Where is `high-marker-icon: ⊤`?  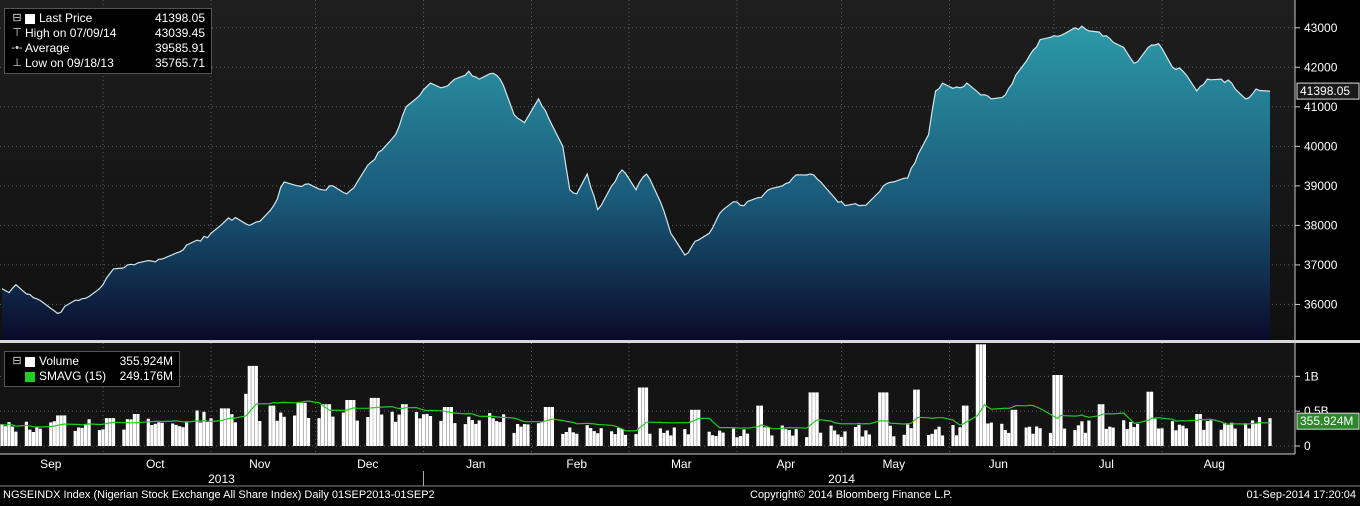
high-marker-icon: ⊤ is located at coordinates (17, 33).